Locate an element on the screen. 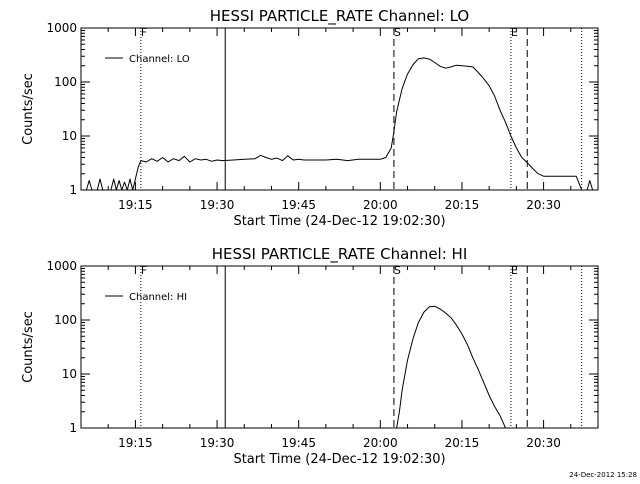 This screenshot has width=640, height=484. chart-title: HESSI PARTICLE_RATE Channel: HI is located at coordinates (340, 254).